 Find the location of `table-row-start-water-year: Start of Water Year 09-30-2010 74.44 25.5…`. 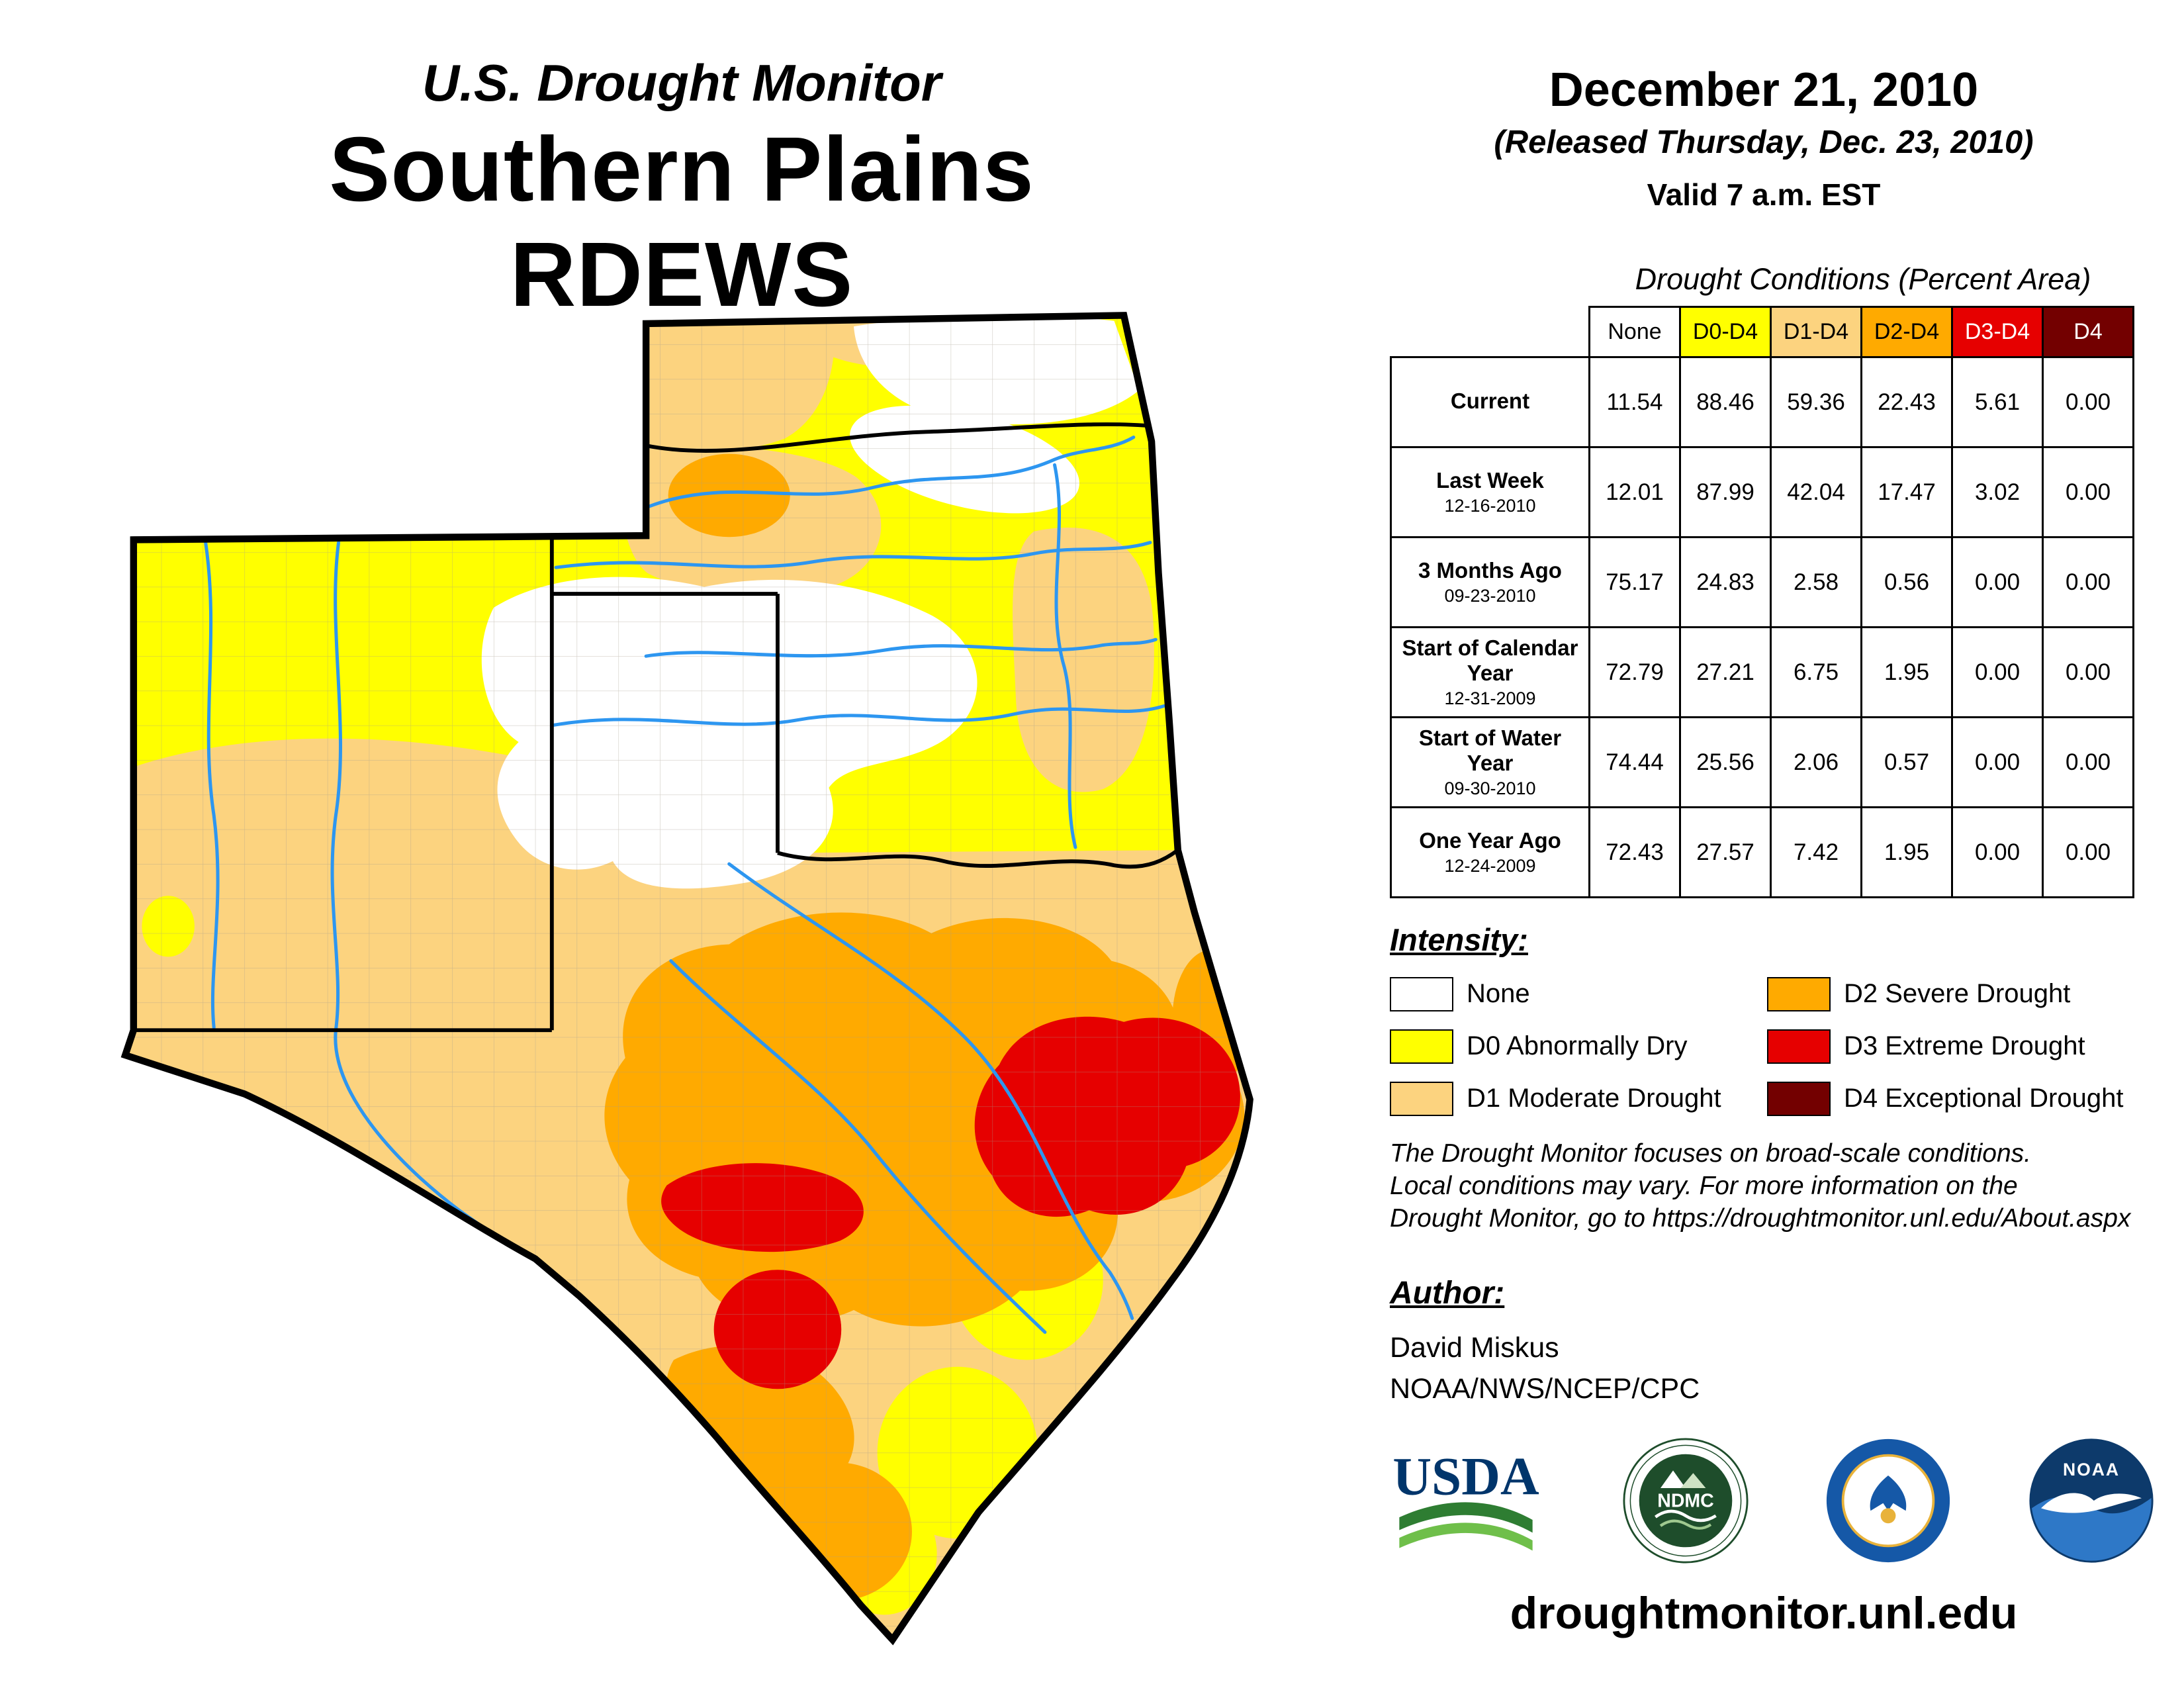

table-row-start-water-year: Start of Water Year 09-30-2010 74.44 25.5… is located at coordinates (1762, 762).